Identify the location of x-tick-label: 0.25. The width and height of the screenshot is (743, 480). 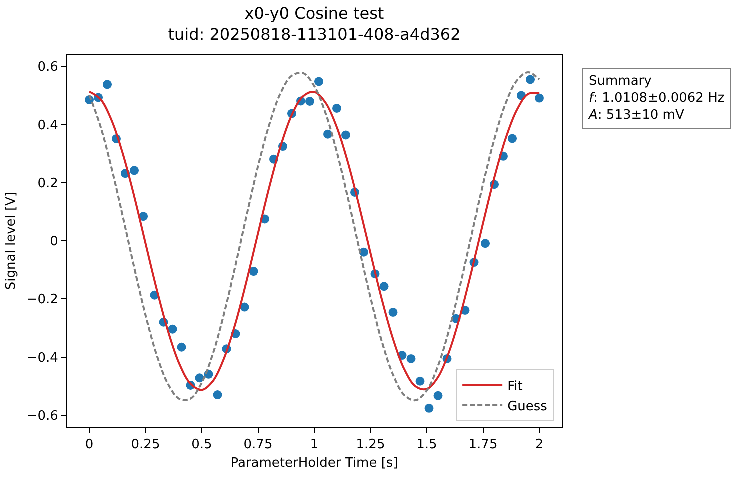
(145, 445).